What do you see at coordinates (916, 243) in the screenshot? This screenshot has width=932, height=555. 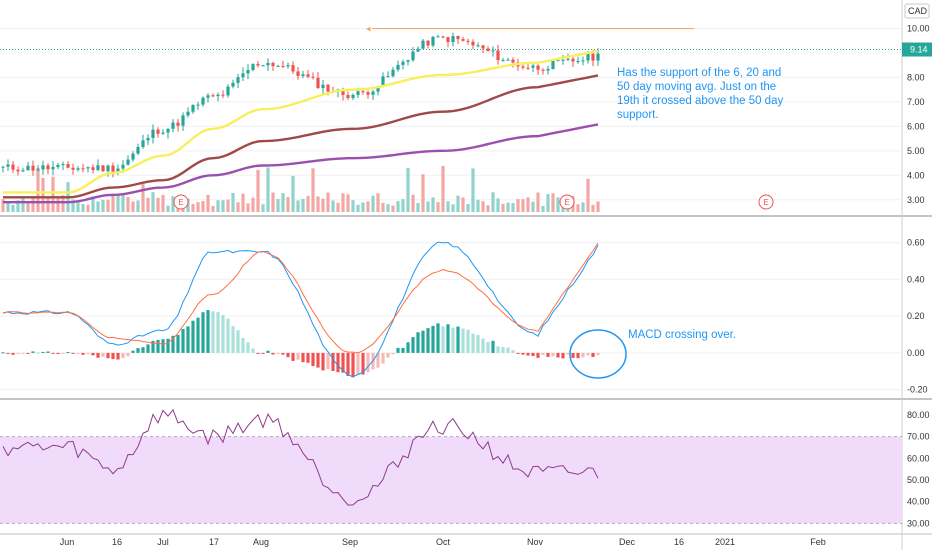 I see `macd-tick-label: 0.60` at bounding box center [916, 243].